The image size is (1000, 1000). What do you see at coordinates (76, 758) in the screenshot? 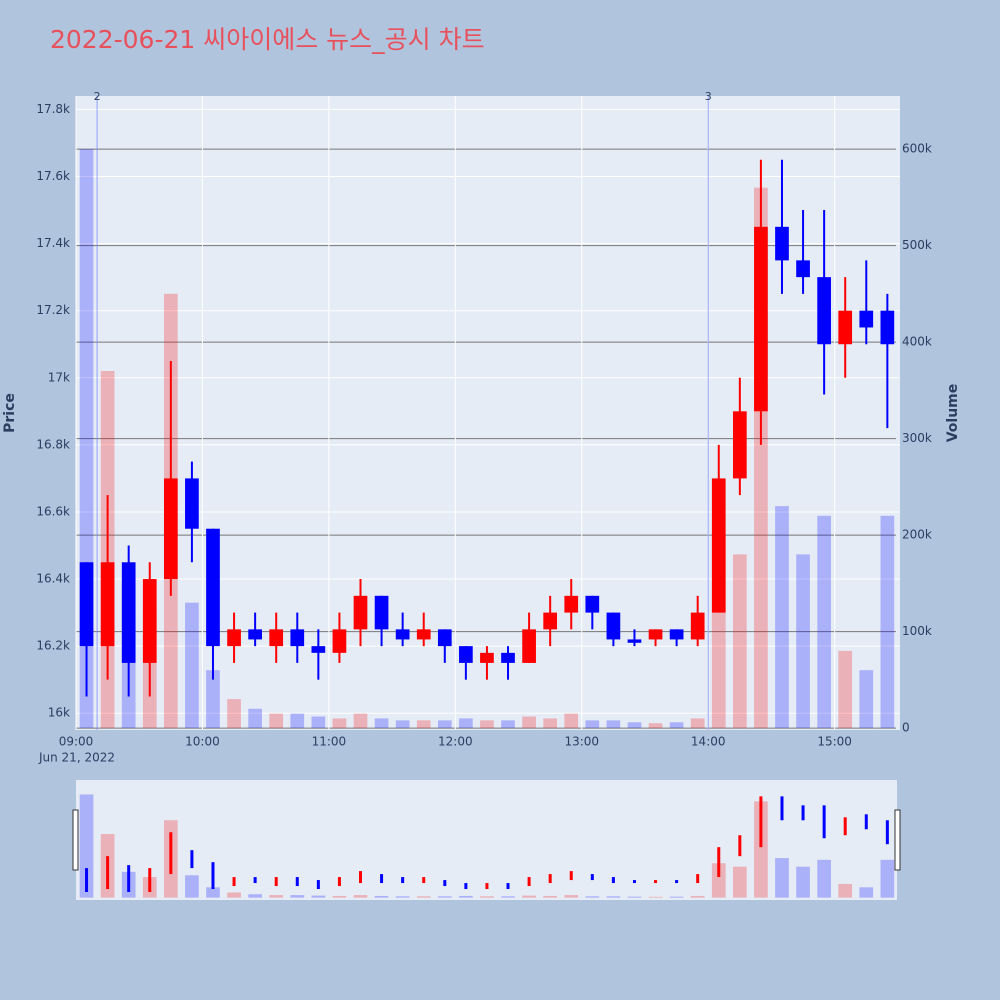
I see `x-date-label: Jun 21, 2022` at bounding box center [76, 758].